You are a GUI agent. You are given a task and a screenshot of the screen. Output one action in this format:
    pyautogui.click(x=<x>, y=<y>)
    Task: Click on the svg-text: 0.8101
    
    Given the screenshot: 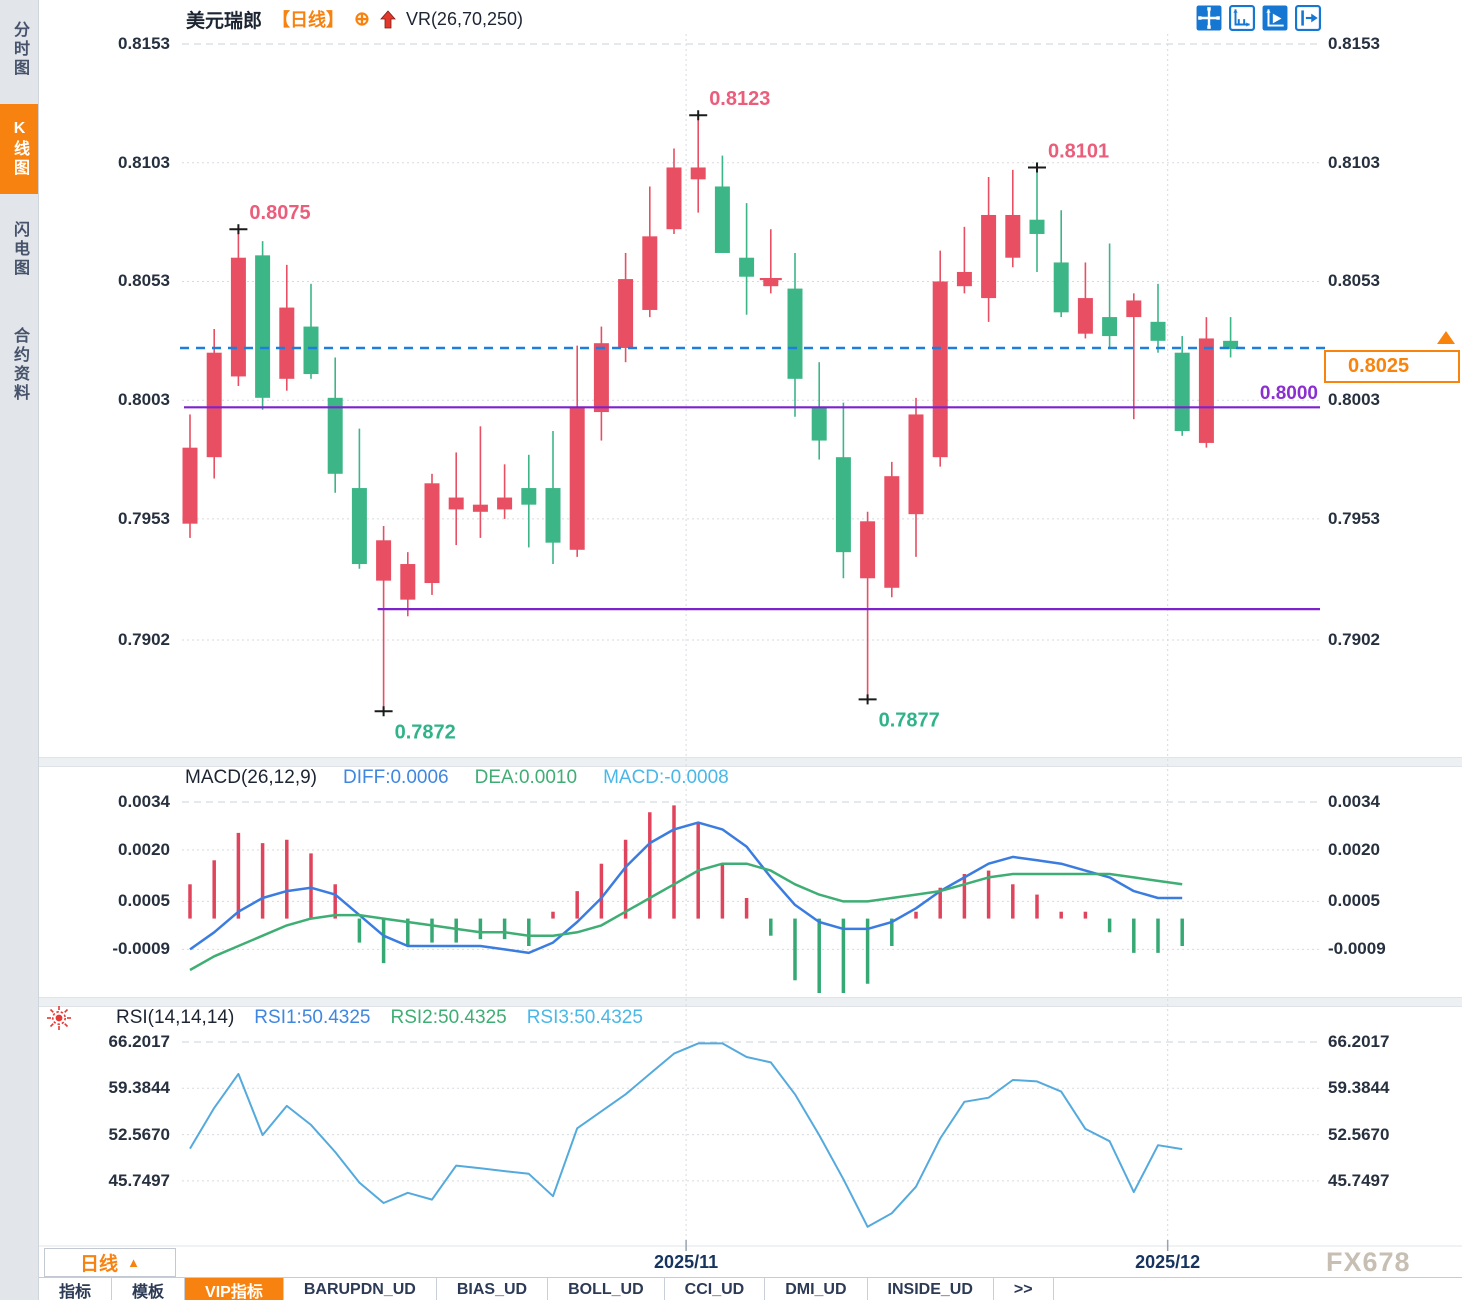 What is the action you would take?
    pyautogui.click(x=1078, y=151)
    